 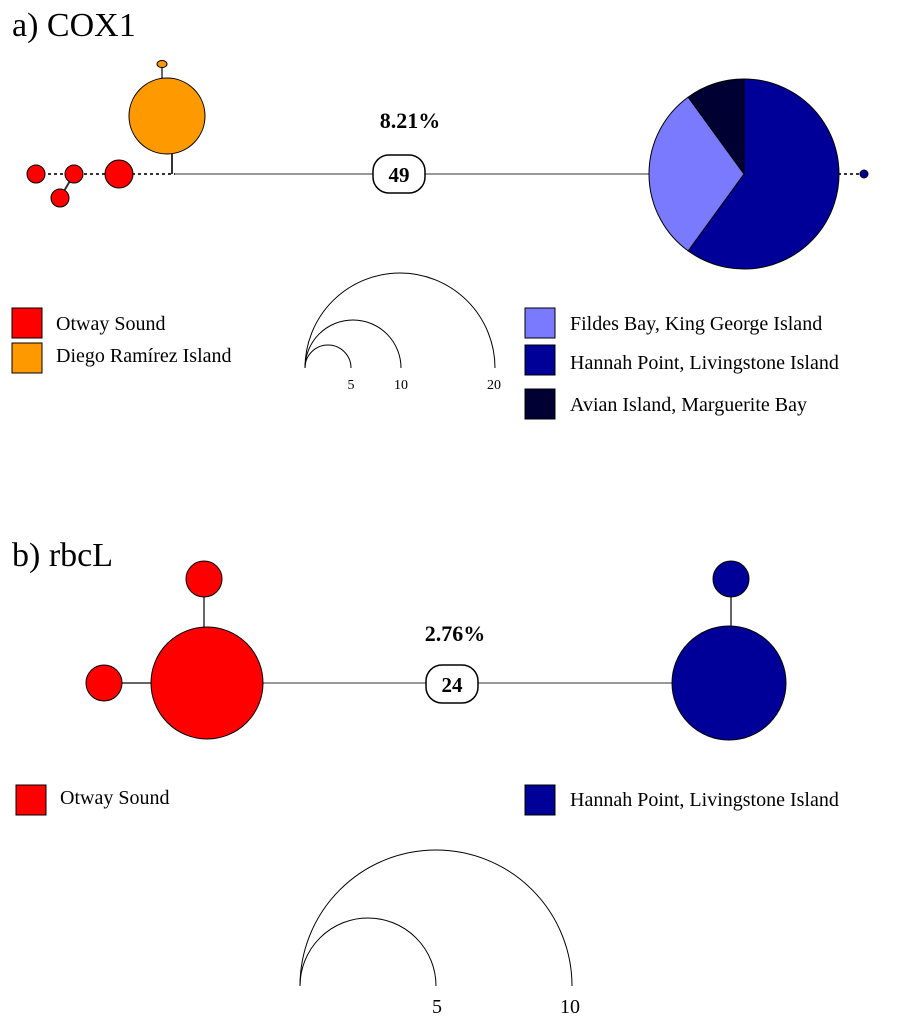 What do you see at coordinates (74, 25) in the screenshot?
I see `panel-a-title: a) COX1` at bounding box center [74, 25].